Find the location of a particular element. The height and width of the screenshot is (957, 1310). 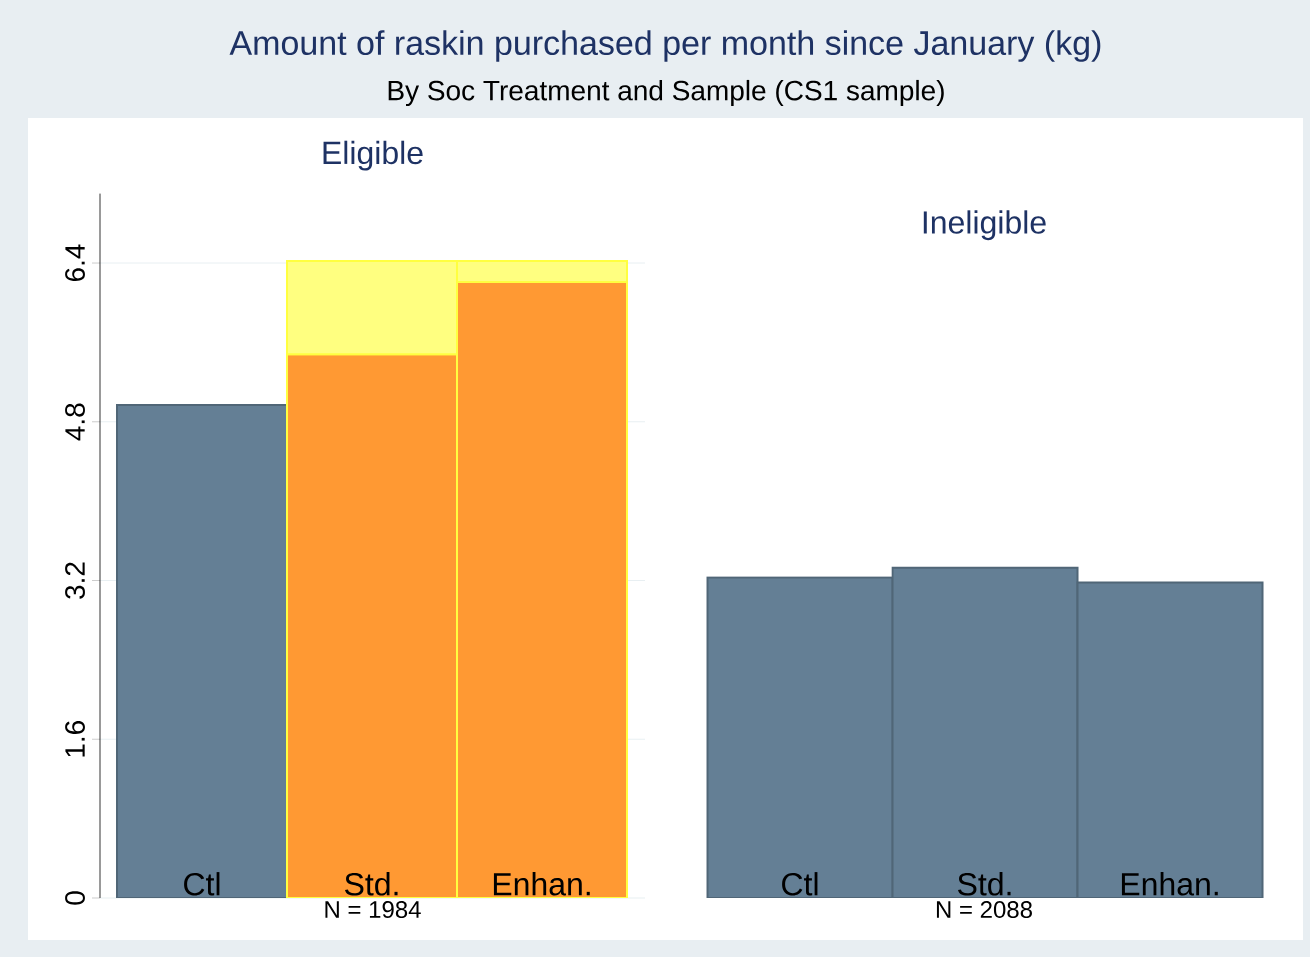

y-tick-label: 6.4 is located at coordinates (75, 263).